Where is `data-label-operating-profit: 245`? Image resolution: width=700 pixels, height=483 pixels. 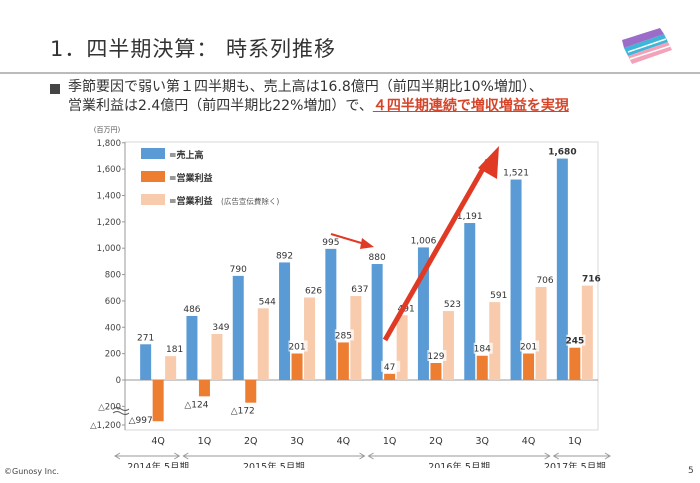 data-label-operating-profit: 245 is located at coordinates (574, 342).